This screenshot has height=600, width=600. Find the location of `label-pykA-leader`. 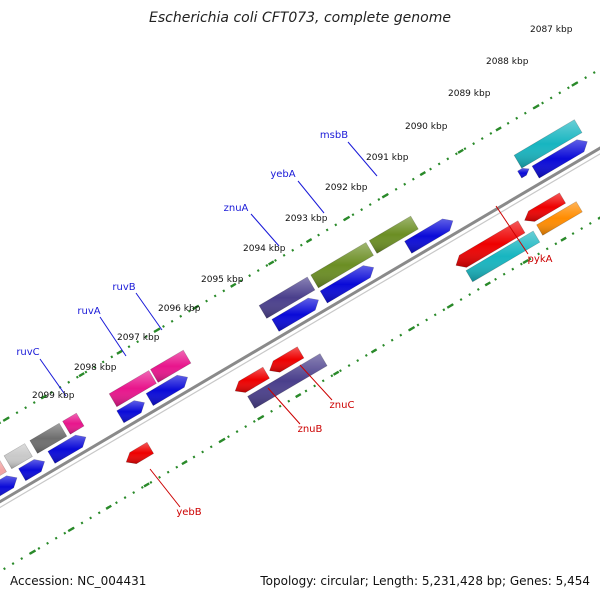

label-pykA-leader is located at coordinates (512, 230).